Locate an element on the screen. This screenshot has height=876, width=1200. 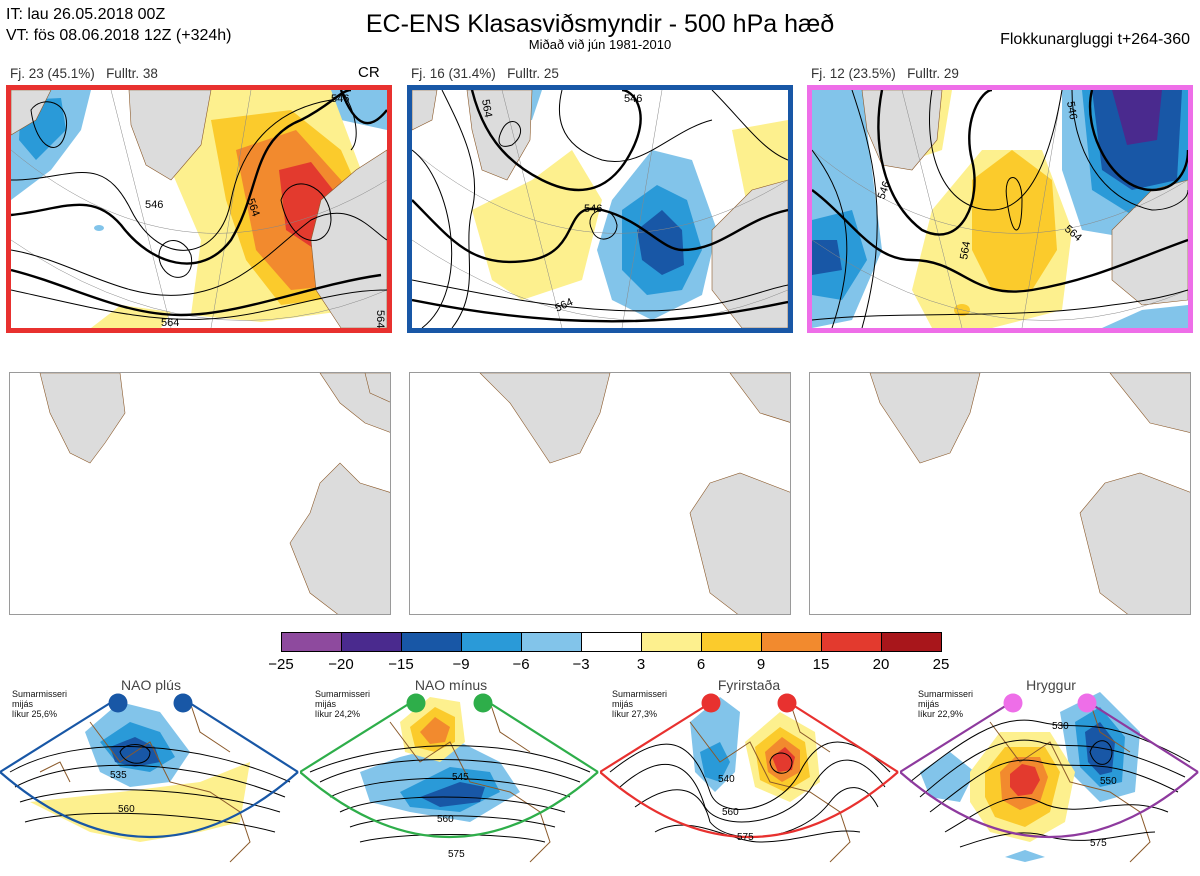
c2-lbl-564b: 564 is located at coordinates (486, 108).